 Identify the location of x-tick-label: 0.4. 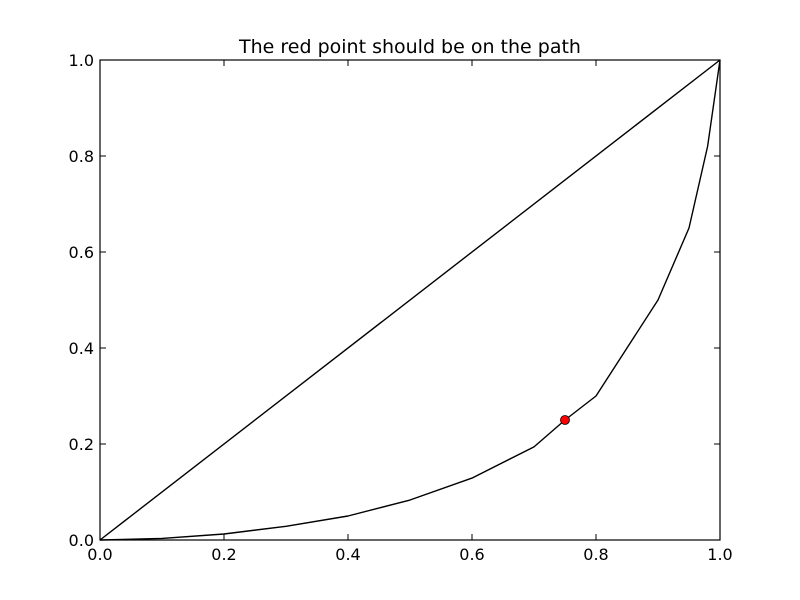
(347, 554).